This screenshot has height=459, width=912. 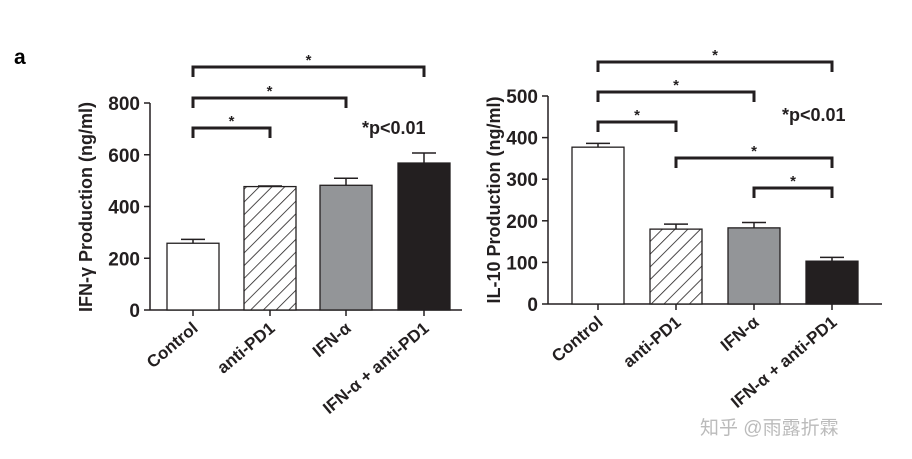 What do you see at coordinates (769, 428) in the screenshot?
I see `watermark: 知乎 @雨露折霖` at bounding box center [769, 428].